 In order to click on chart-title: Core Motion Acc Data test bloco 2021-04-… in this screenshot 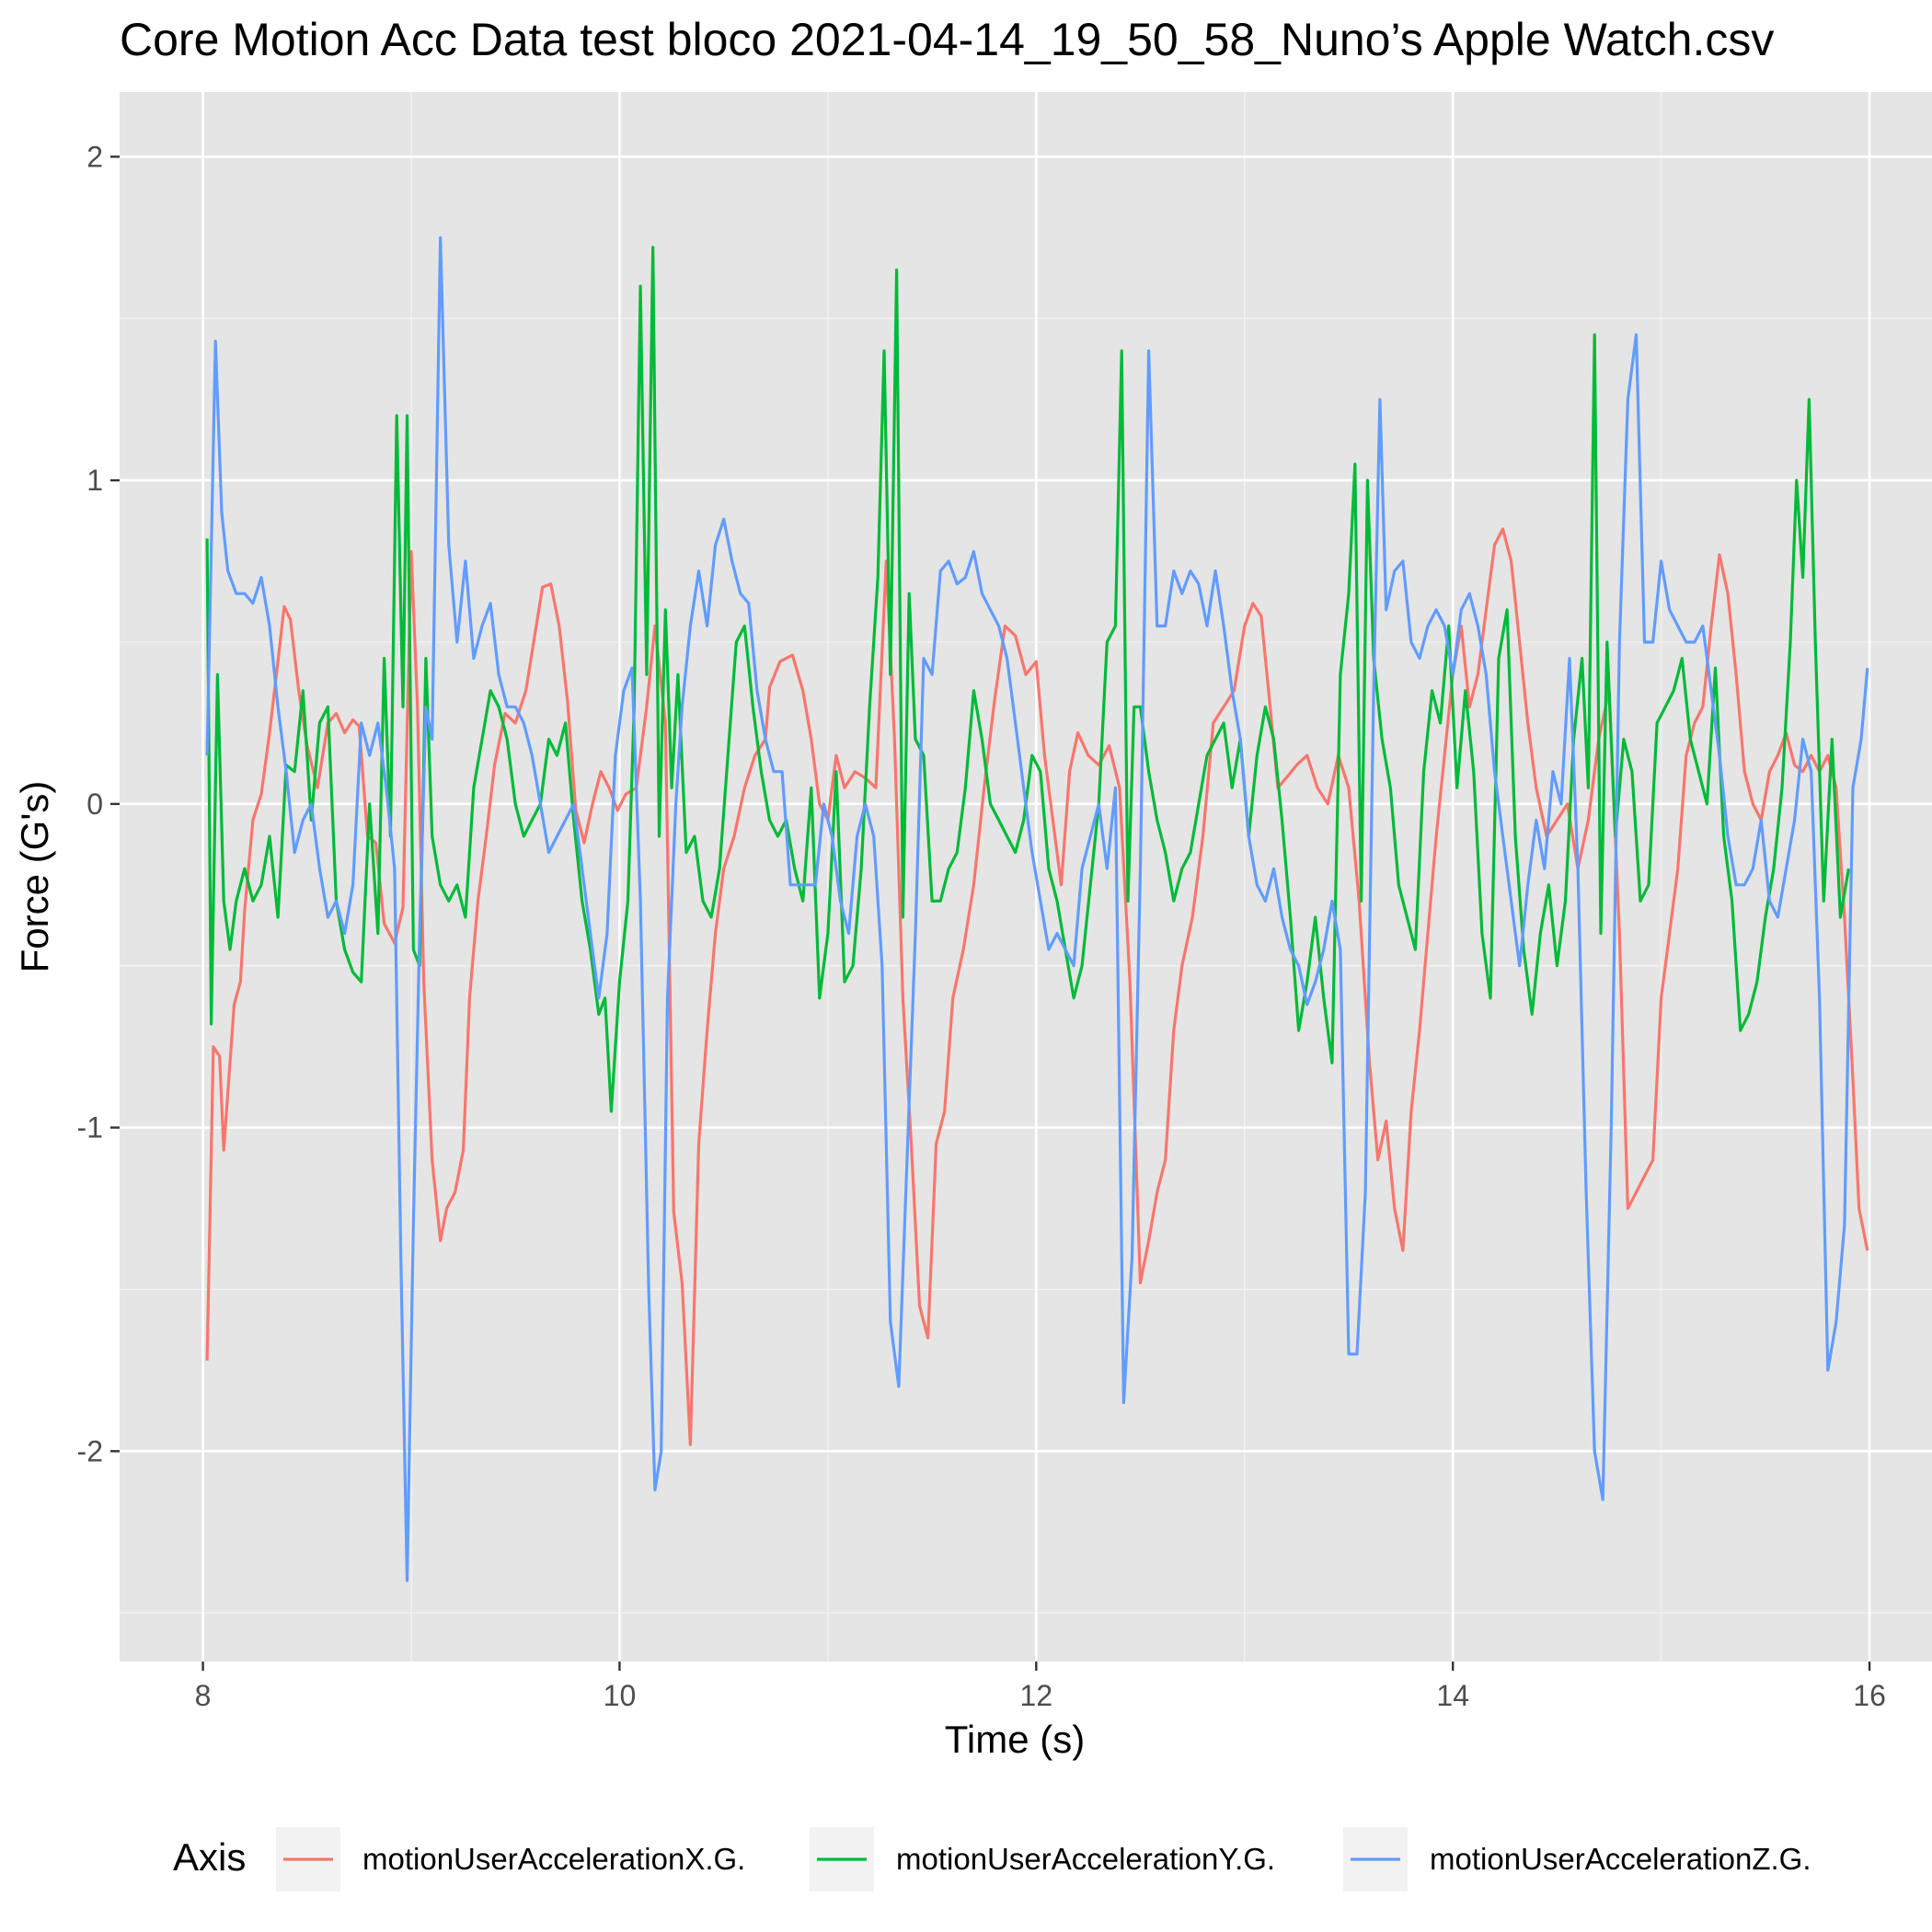, I will do `click(947, 39)`.